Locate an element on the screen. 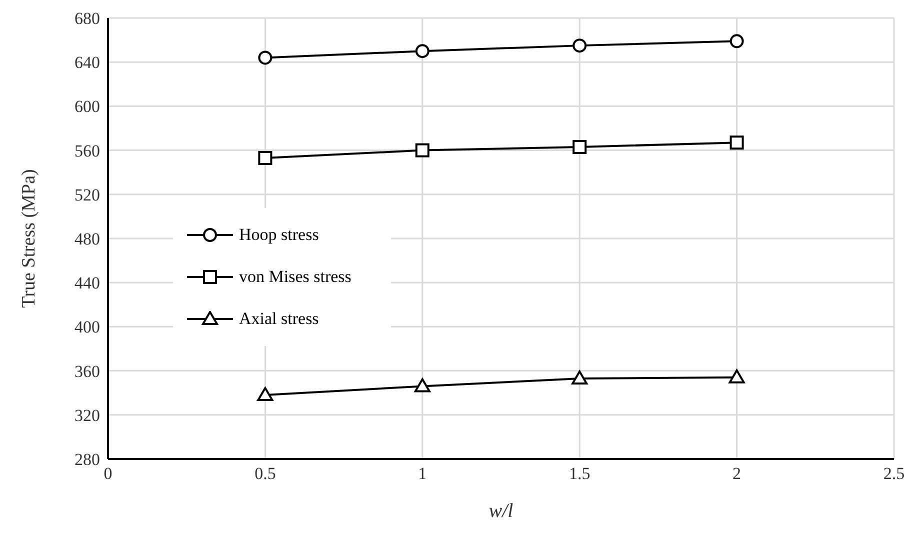 The image size is (922, 537). y-tick-label: 480 is located at coordinates (87, 239).